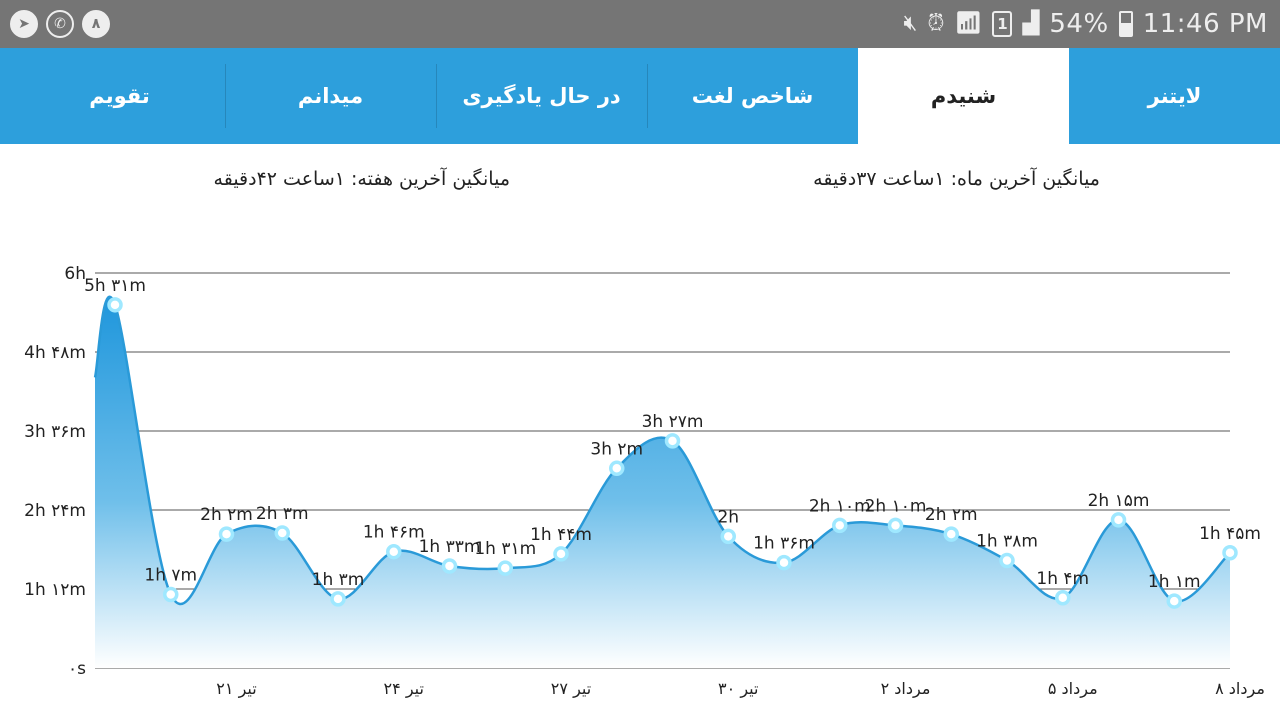 The width and height of the screenshot is (1280, 720). Describe the element at coordinates (115, 286) in the screenshot. I see `data-label: 5h ۳۱m` at that location.